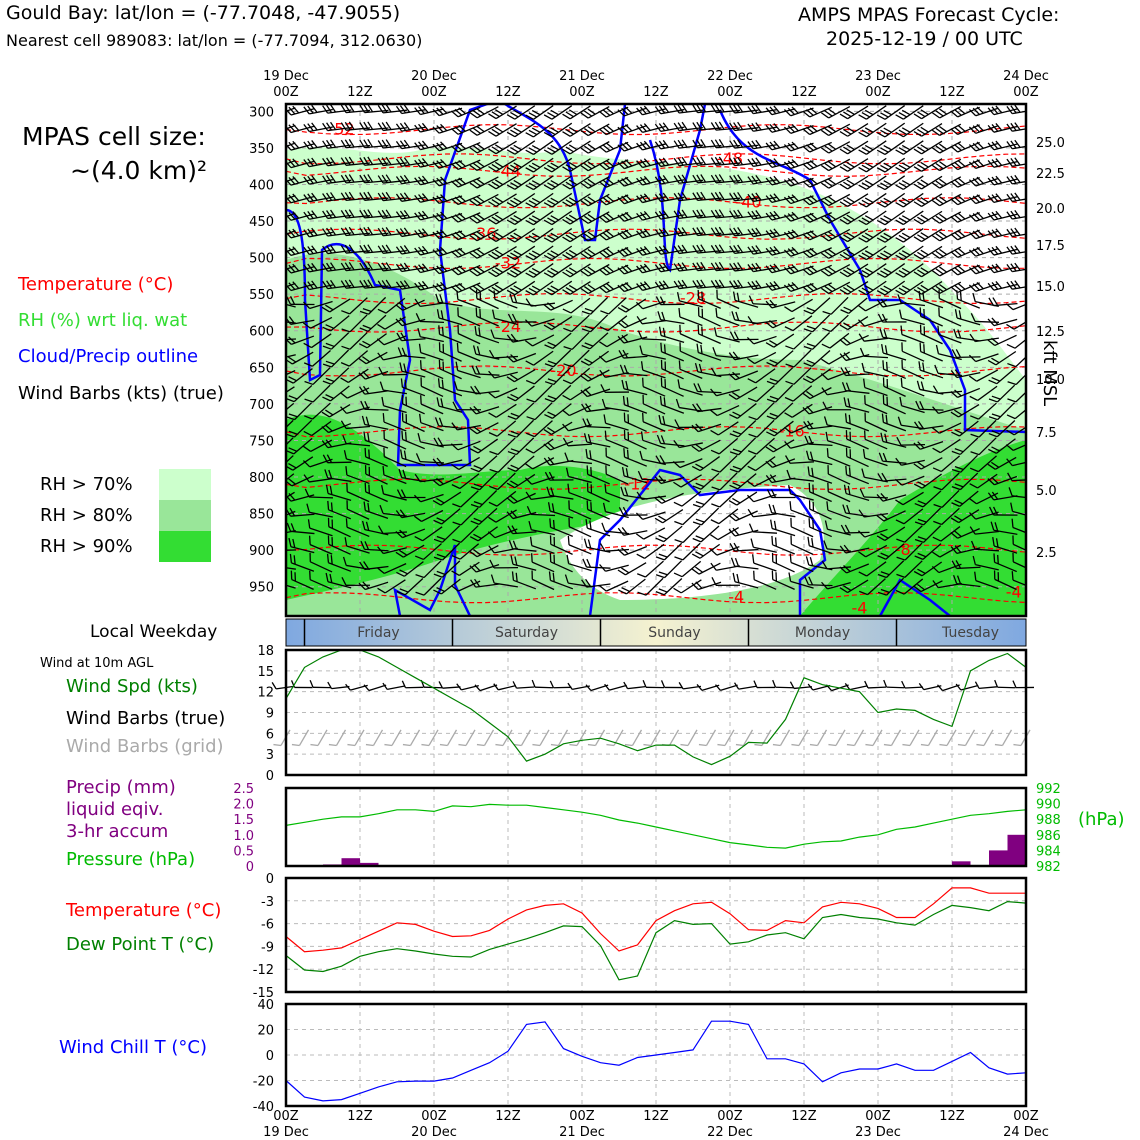 The image size is (1140, 1140). Describe the element at coordinates (270, 776) in the screenshot. I see `y-tick-label: 0` at that location.